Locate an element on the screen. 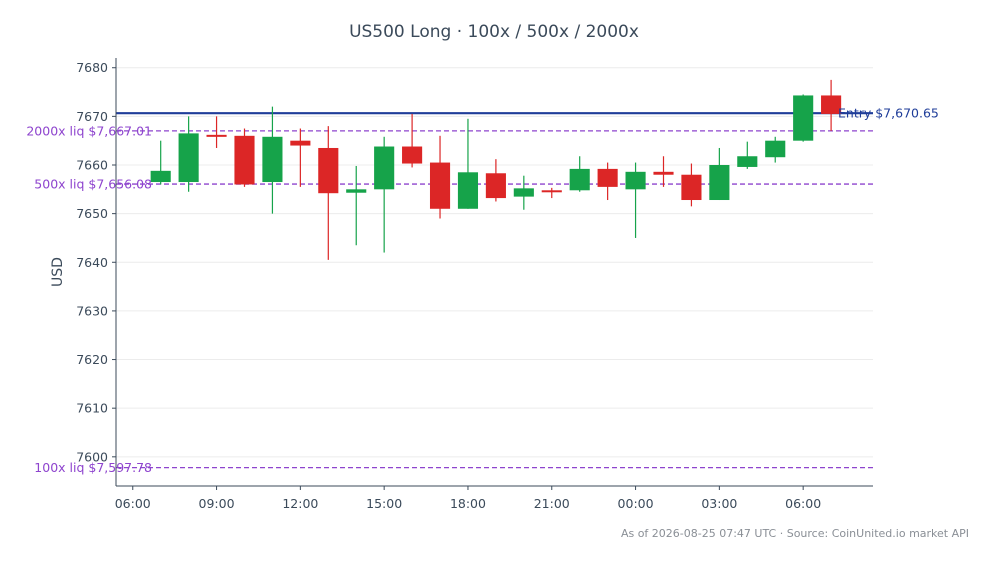 The width and height of the screenshot is (993, 564). chart-title: US500 Long · 100x / 500x / 2000x is located at coordinates (494, 32).